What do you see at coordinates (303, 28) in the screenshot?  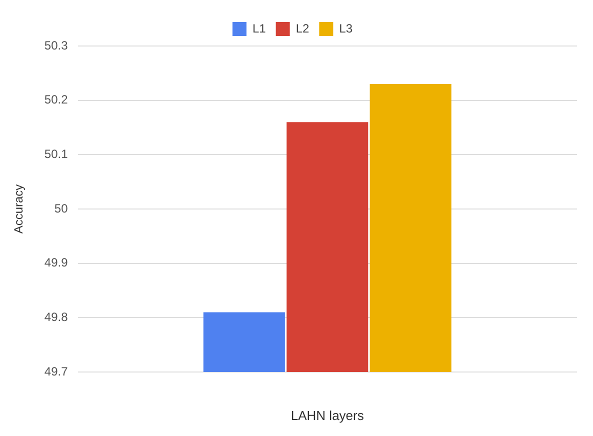 I see `legend-label: L2` at bounding box center [303, 28].